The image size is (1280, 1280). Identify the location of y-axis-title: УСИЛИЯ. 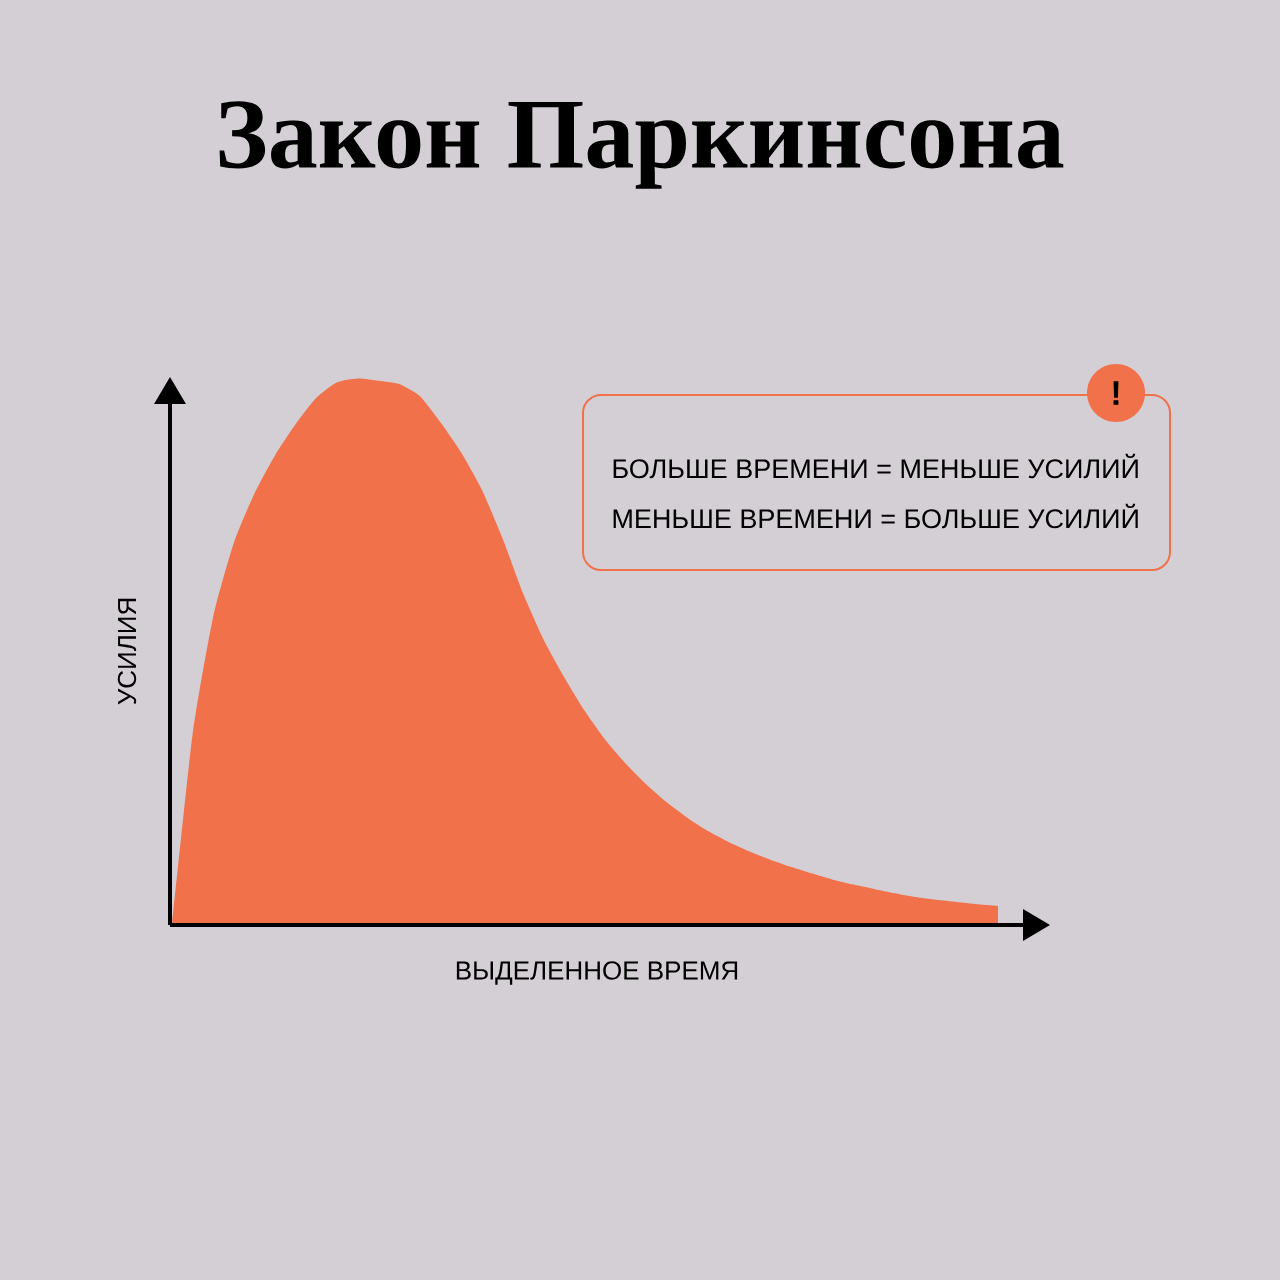
(127, 651).